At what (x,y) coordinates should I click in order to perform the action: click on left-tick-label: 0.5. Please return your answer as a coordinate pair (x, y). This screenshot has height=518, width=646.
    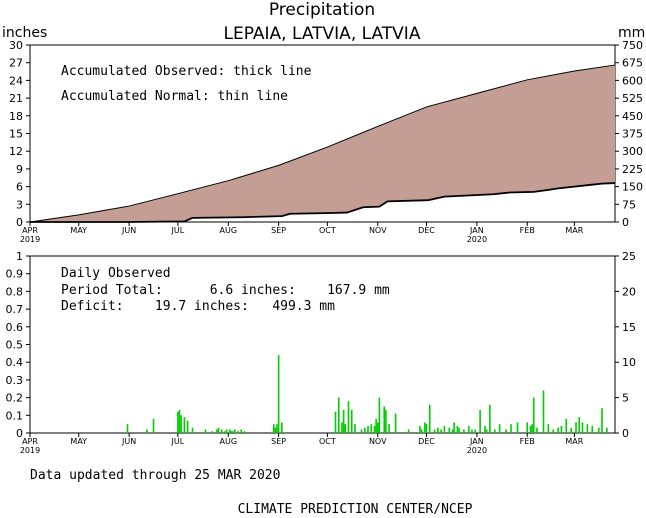
    Looking at the image, I should click on (15, 345).